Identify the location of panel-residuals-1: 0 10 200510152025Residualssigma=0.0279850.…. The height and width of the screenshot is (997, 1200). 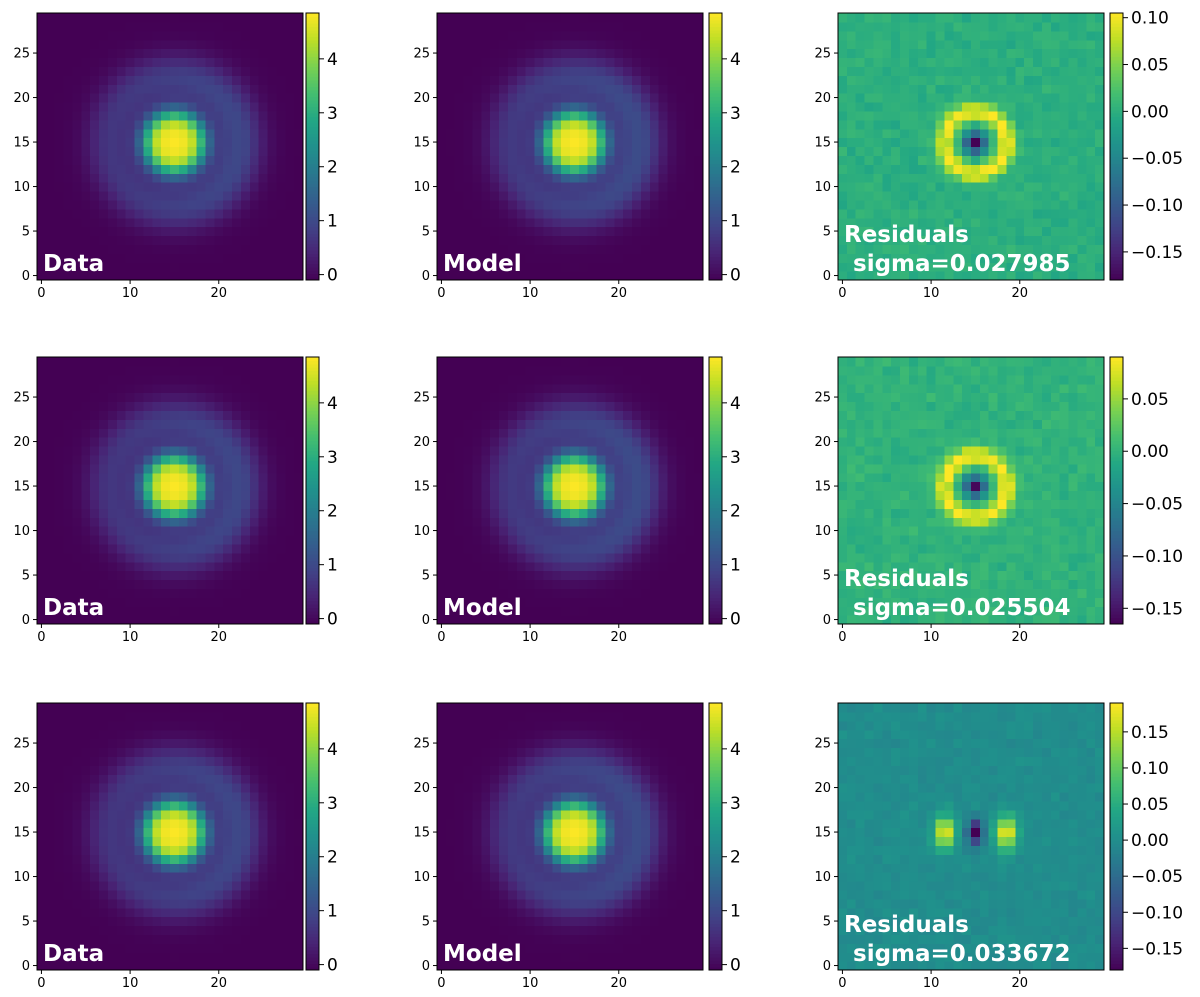
(998, 155).